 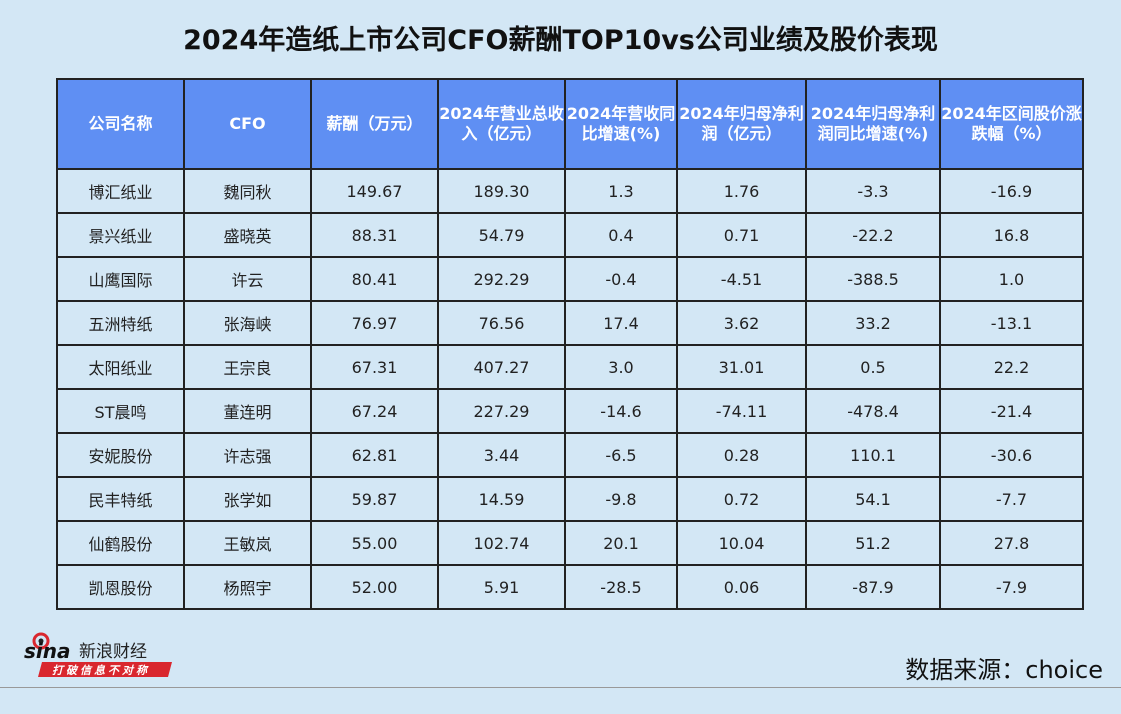 I want to click on table-row: 景兴纸业 盛晓英 88.31 54.79 0.4 0.71 -22.2 16.8, so click(x=570, y=235).